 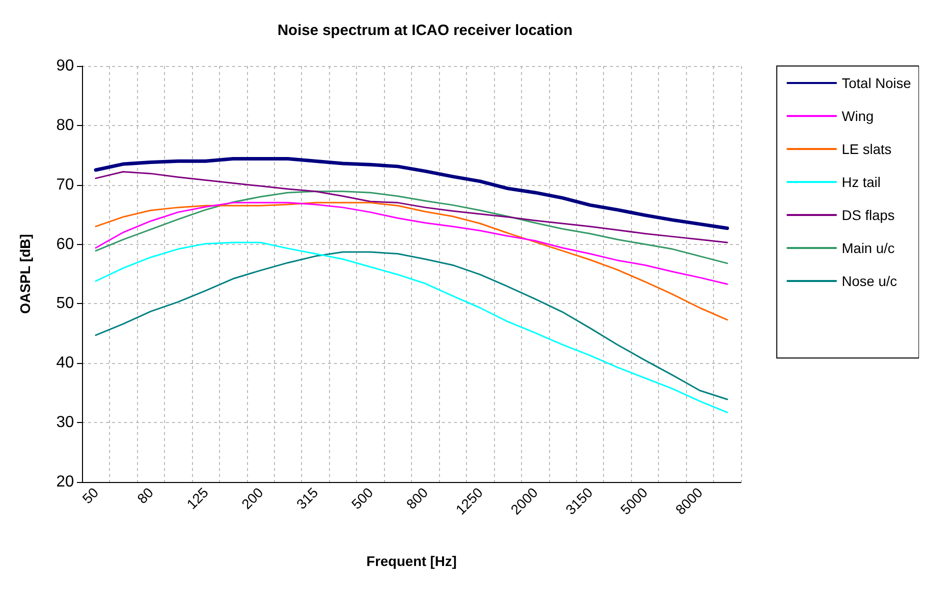 I want to click on x-tick-label: 80, so click(x=145, y=495).